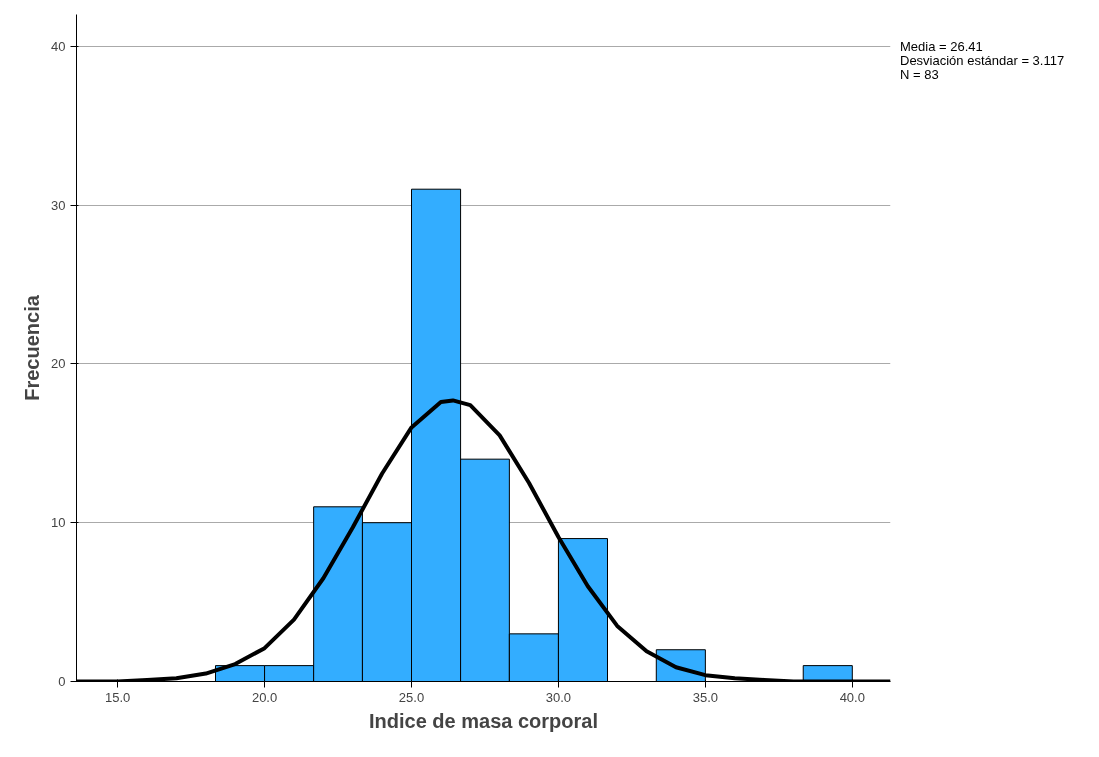  What do you see at coordinates (58, 364) in the screenshot?
I see `y-tick-label: 20` at bounding box center [58, 364].